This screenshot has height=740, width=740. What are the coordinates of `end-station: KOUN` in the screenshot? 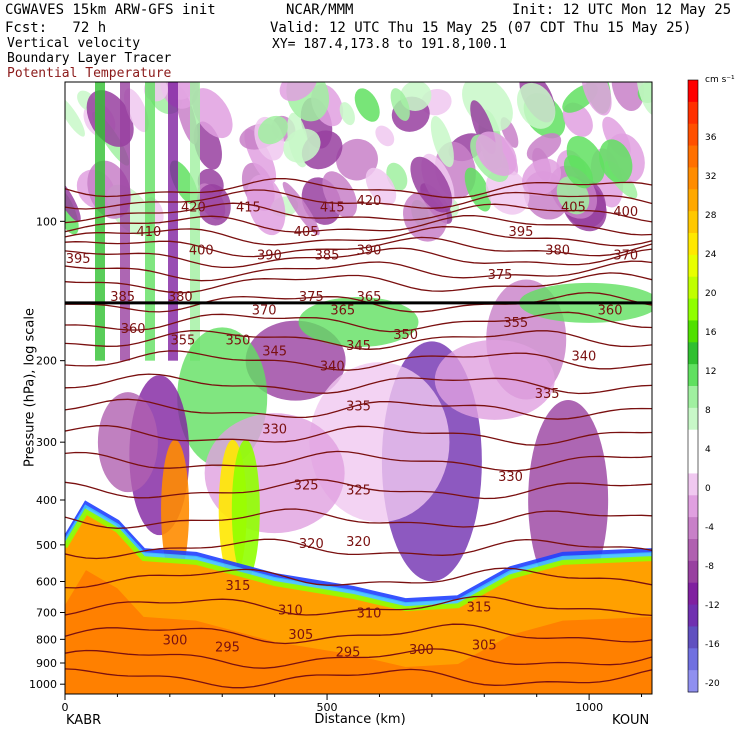 It's located at (631, 720).